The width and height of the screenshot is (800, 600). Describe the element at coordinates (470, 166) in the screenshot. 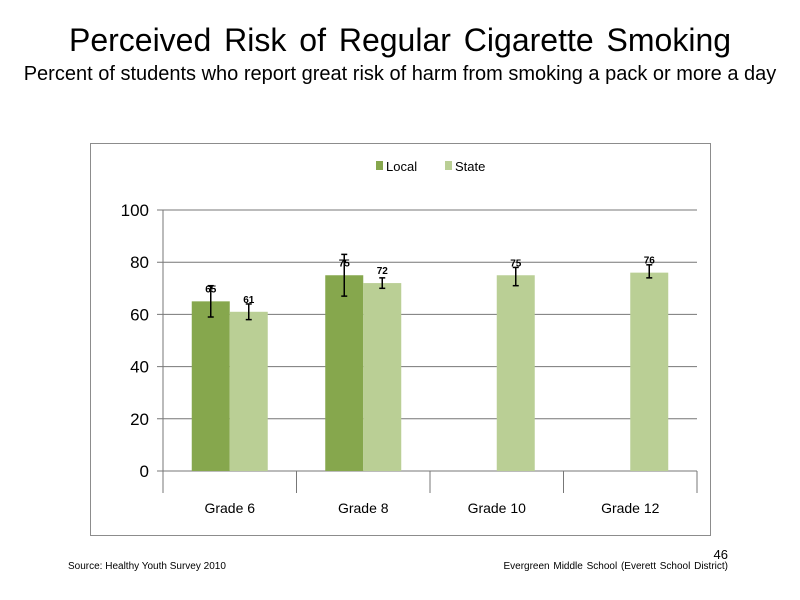

I see `legend-label-state: State` at that location.